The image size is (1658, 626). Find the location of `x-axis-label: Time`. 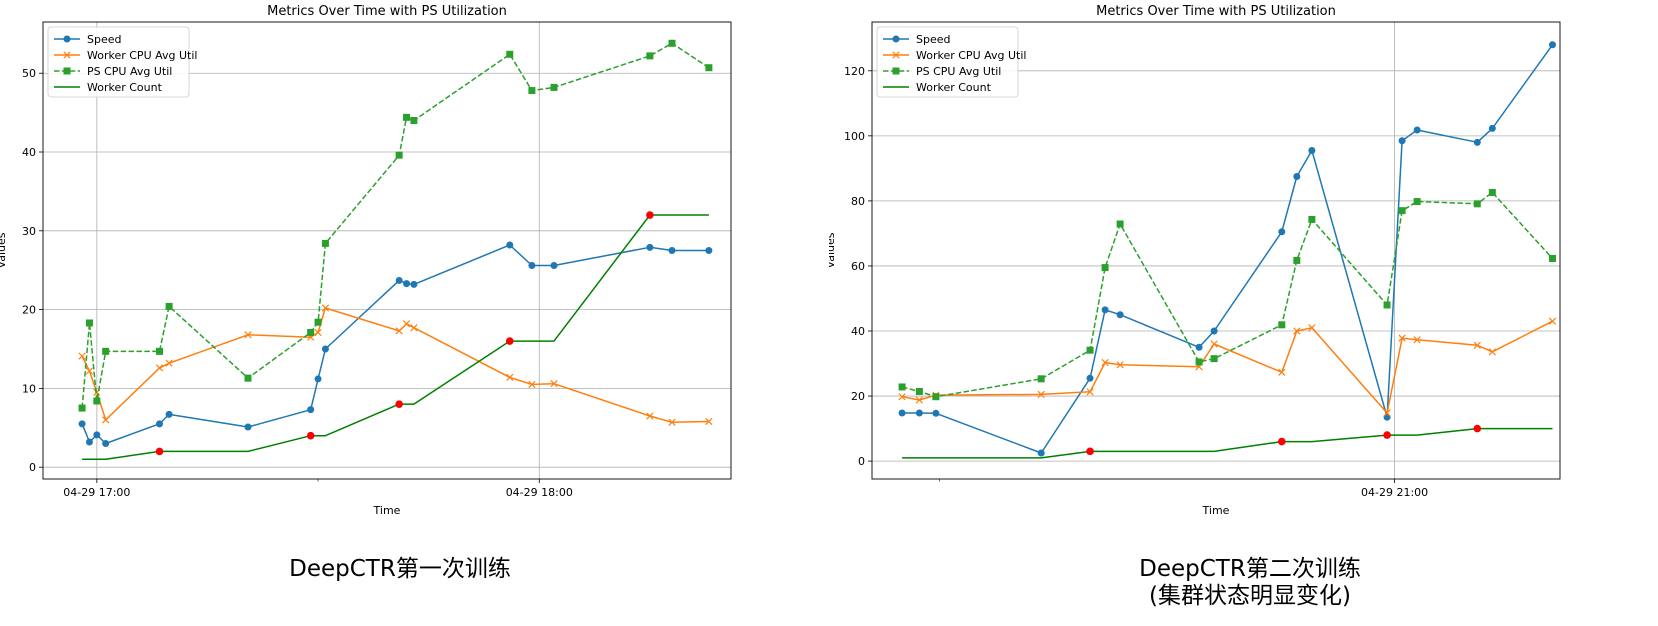

x-axis-label: Time is located at coordinates (387, 510).